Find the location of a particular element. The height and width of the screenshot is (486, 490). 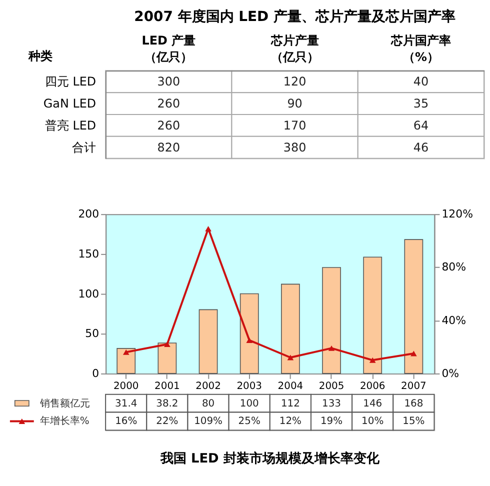

data-label: 120 is located at coordinates (294, 81).